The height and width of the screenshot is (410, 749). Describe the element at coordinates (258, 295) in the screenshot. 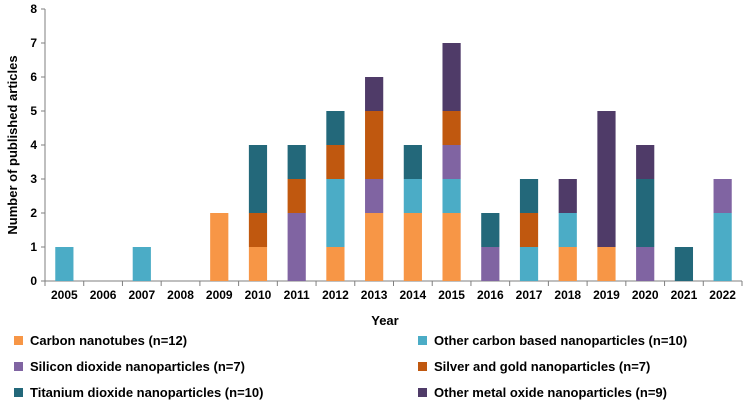

I see `x-tick-label: 2010` at that location.